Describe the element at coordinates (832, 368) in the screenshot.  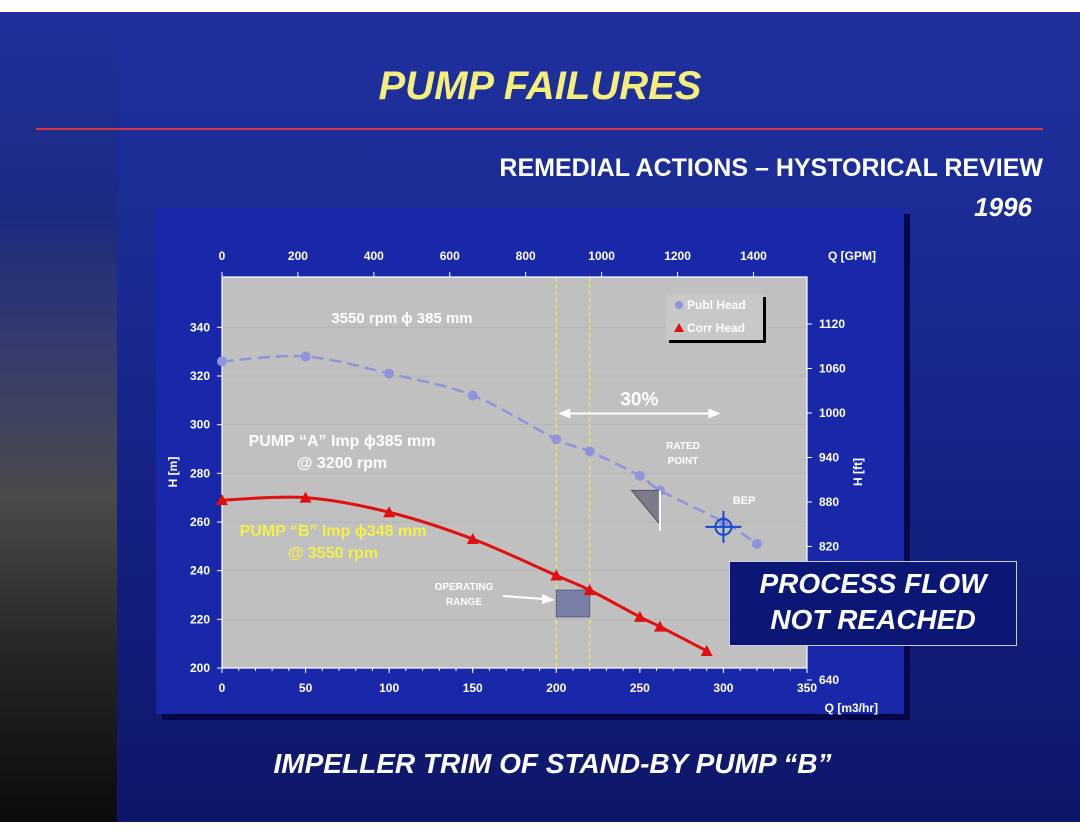
I see `y2-tick-label: 1060` at that location.